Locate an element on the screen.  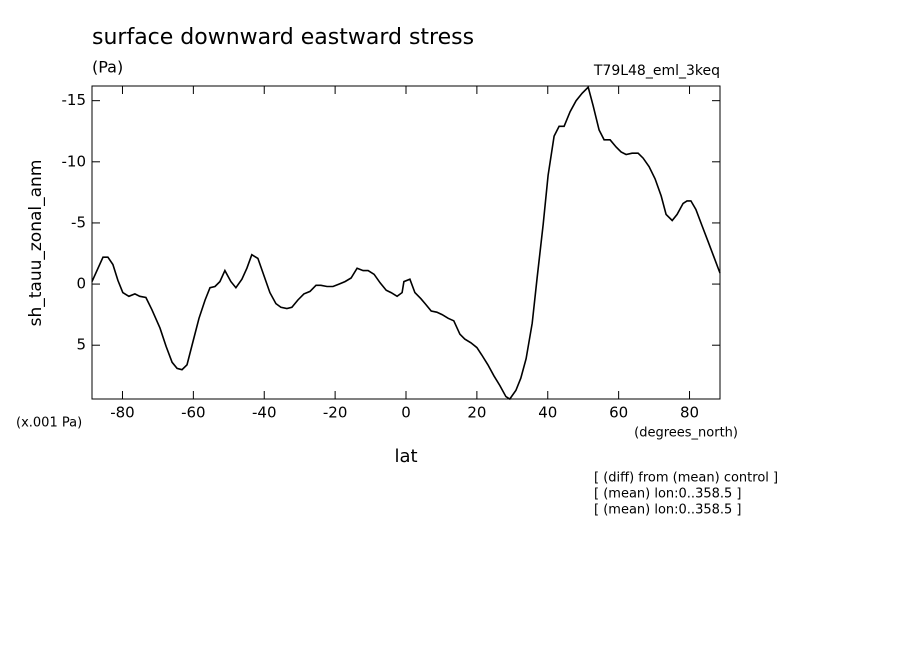
chart-title: surface downward eastward stress is located at coordinates (283, 37).